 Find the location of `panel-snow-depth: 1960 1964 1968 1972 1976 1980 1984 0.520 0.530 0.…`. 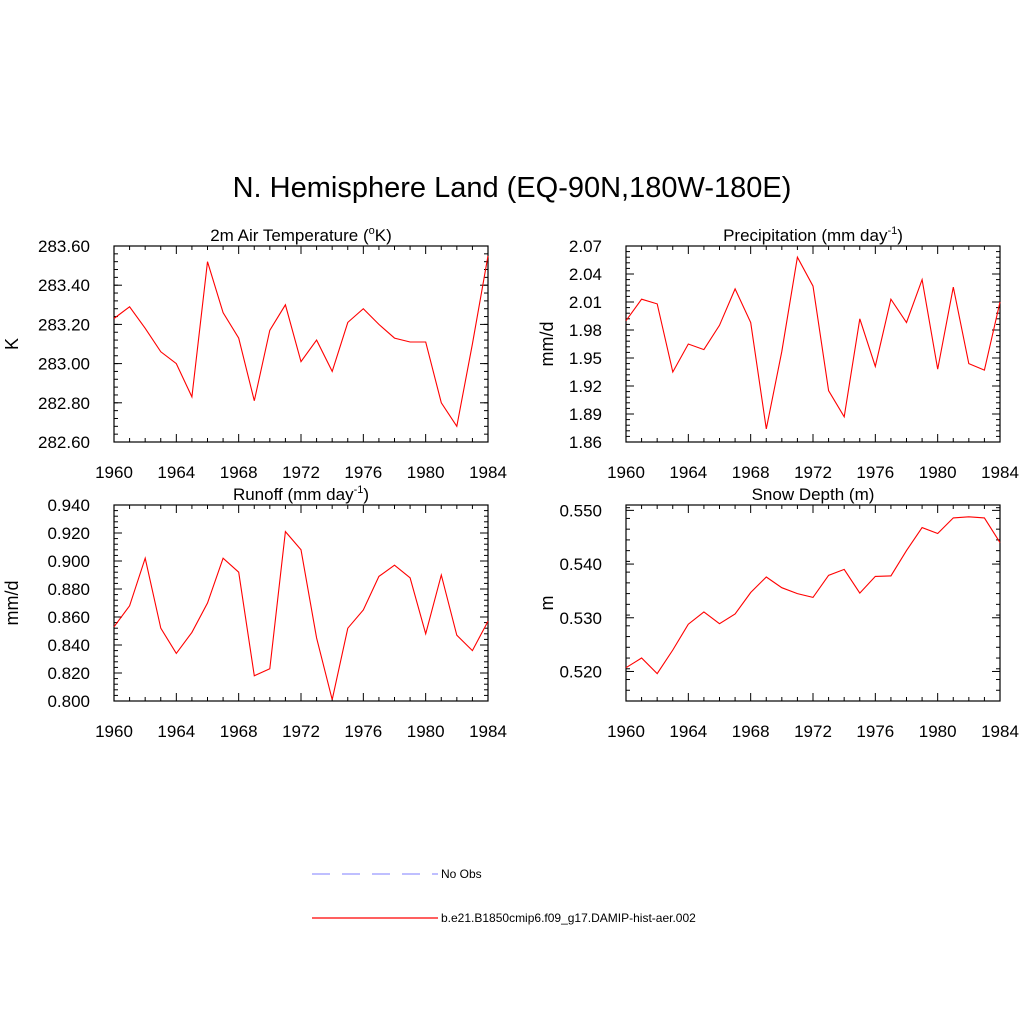

panel-snow-depth: 1960 1964 1968 1972 1976 1980 1984 0.520 0.530 0.… is located at coordinates (778, 613).